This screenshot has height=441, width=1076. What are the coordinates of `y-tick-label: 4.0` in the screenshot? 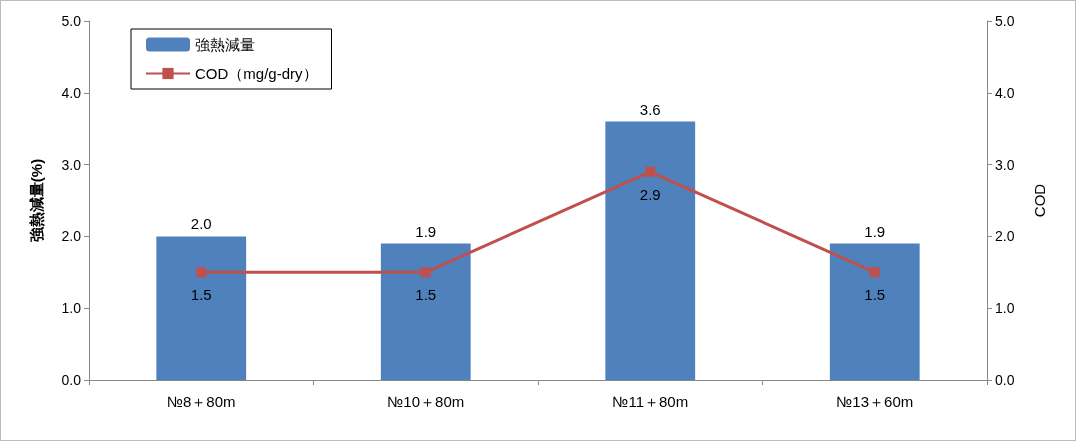 It's located at (71, 92).